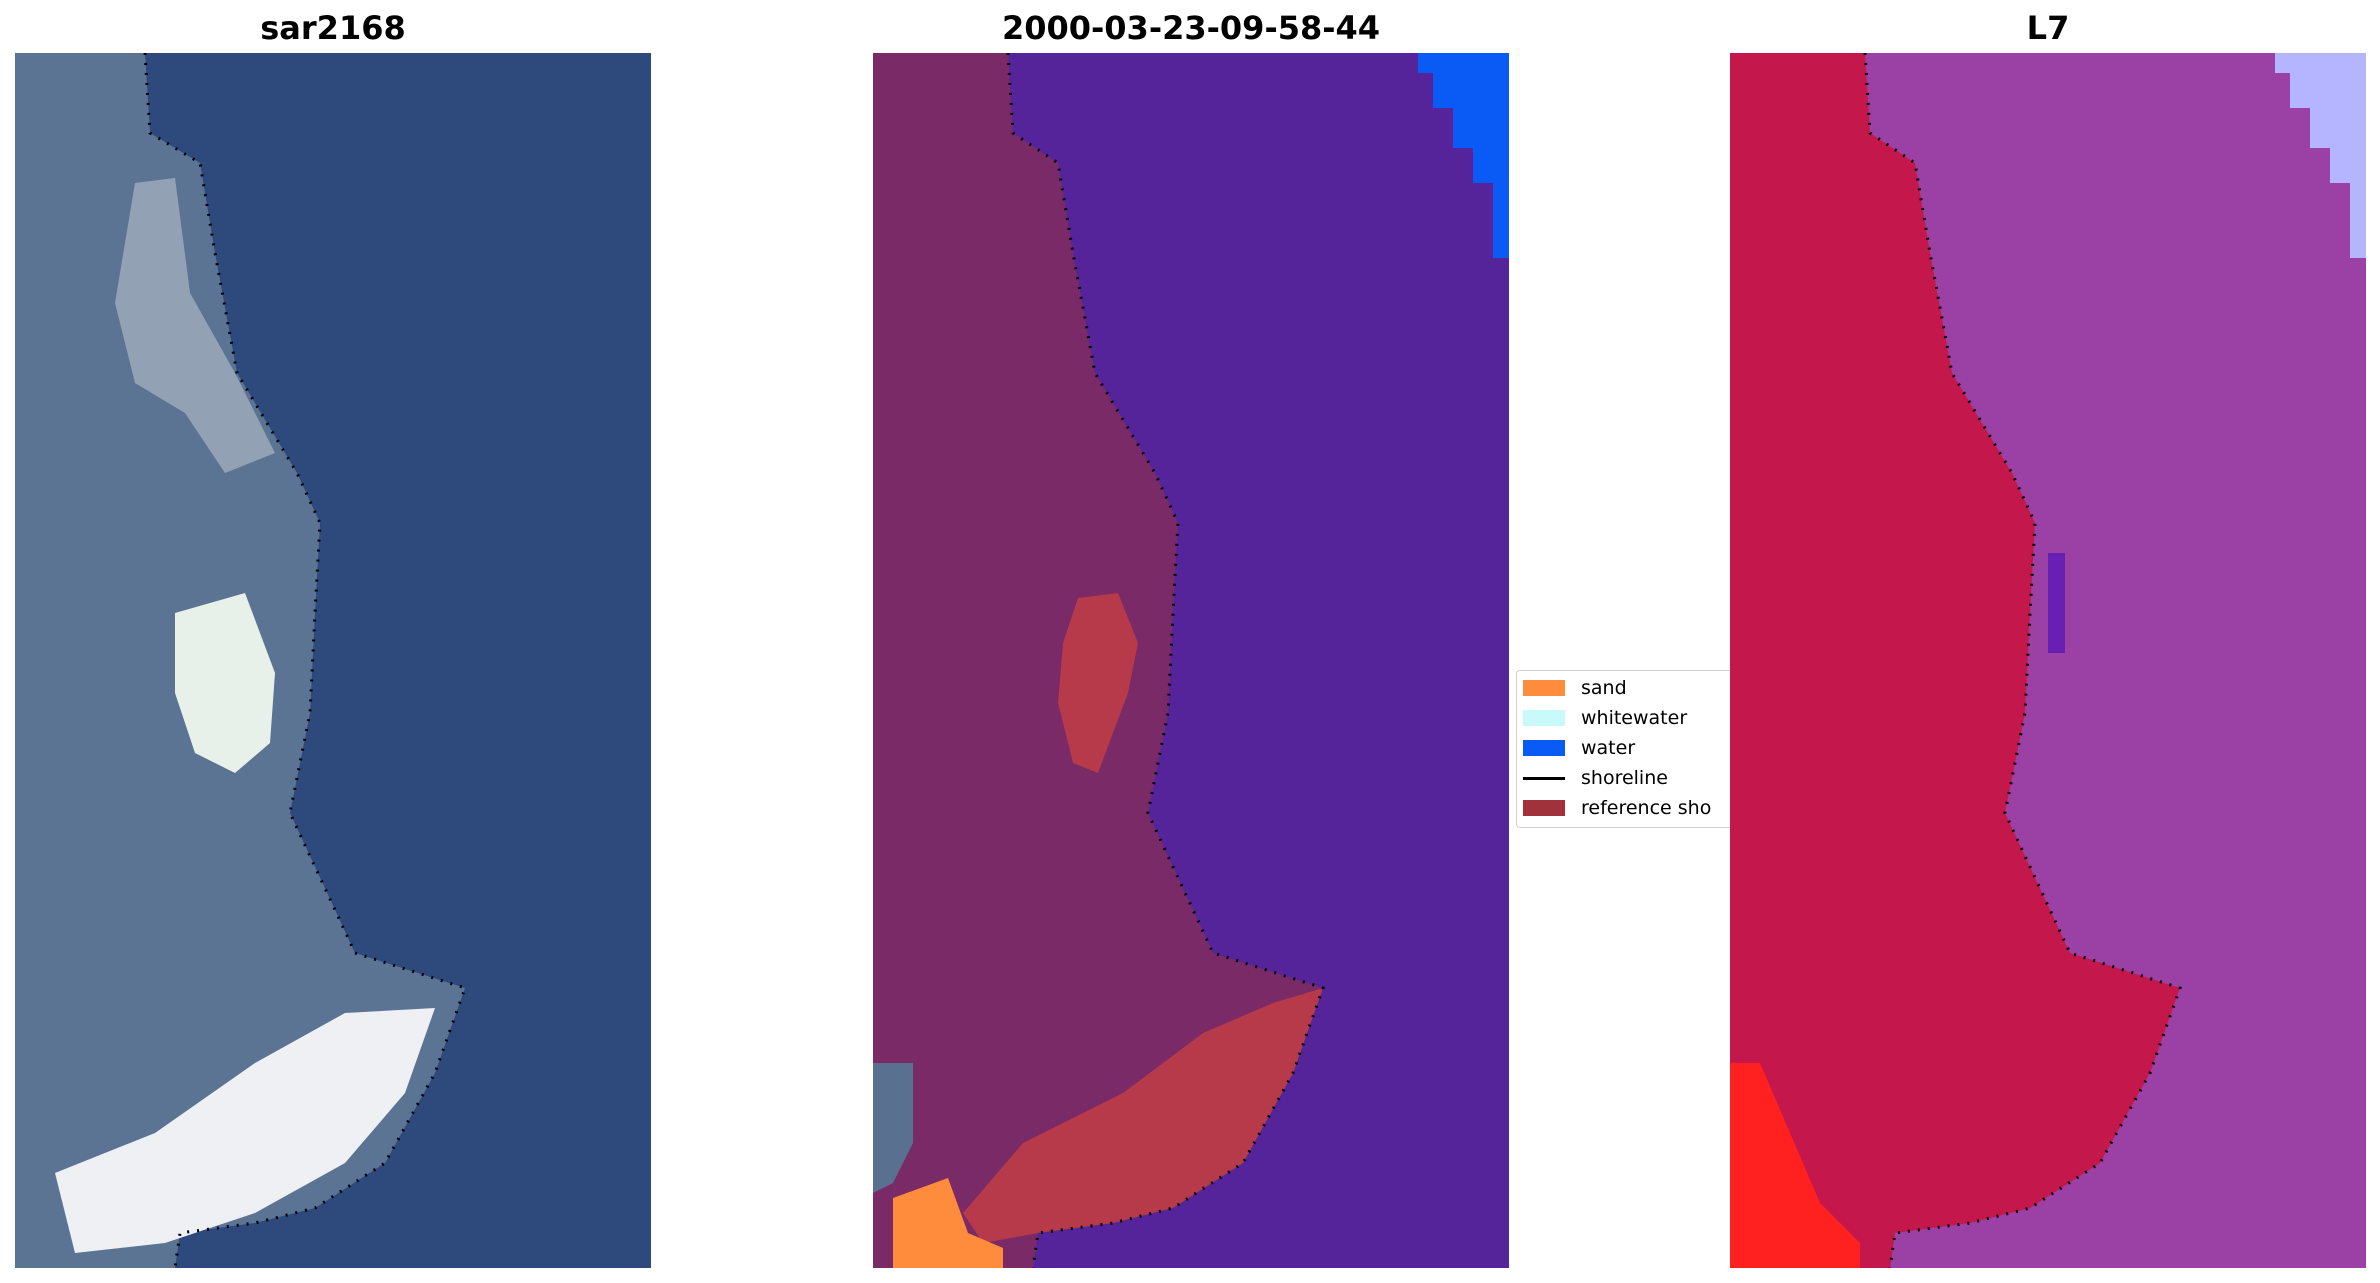 Image resolution: width=2380 pixels, height=1283 pixels. What do you see at coordinates (1575, 688) in the screenshot?
I see `legend-item-sand: sand` at bounding box center [1575, 688].